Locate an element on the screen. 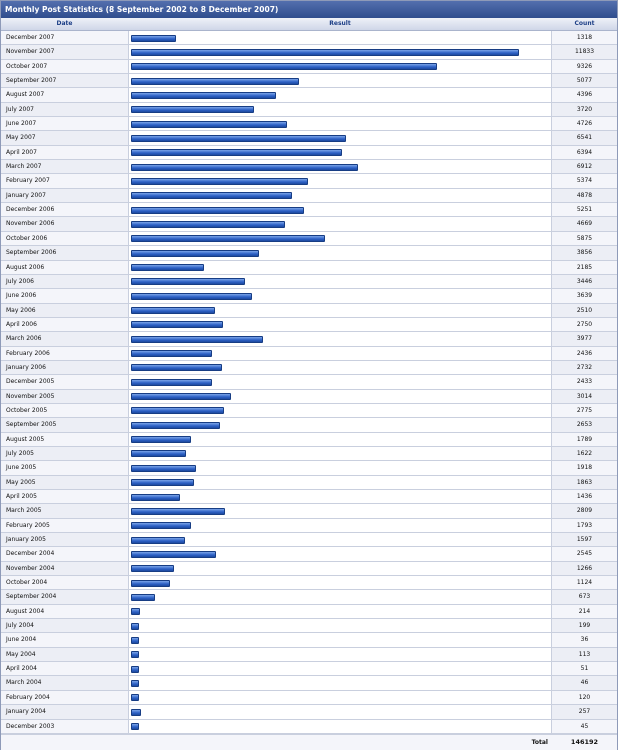  row-date: August 2006 is located at coordinates (25, 267).